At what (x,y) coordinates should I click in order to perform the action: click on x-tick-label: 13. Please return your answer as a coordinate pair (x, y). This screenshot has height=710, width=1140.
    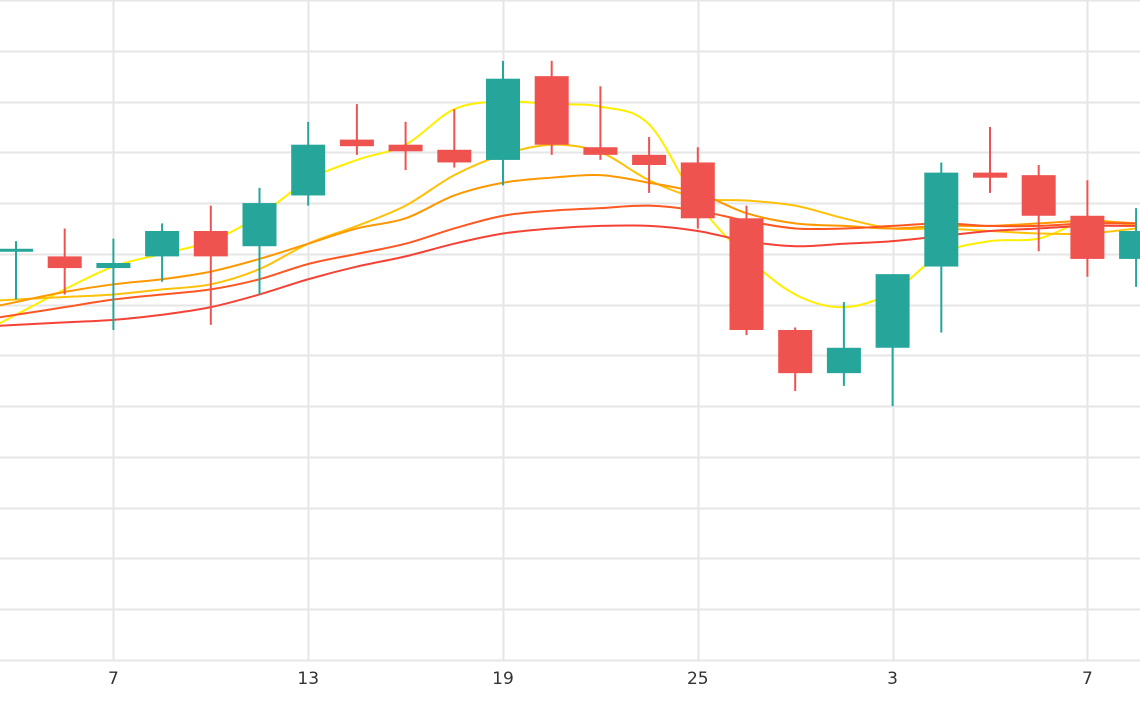
    Looking at the image, I should click on (308, 679).